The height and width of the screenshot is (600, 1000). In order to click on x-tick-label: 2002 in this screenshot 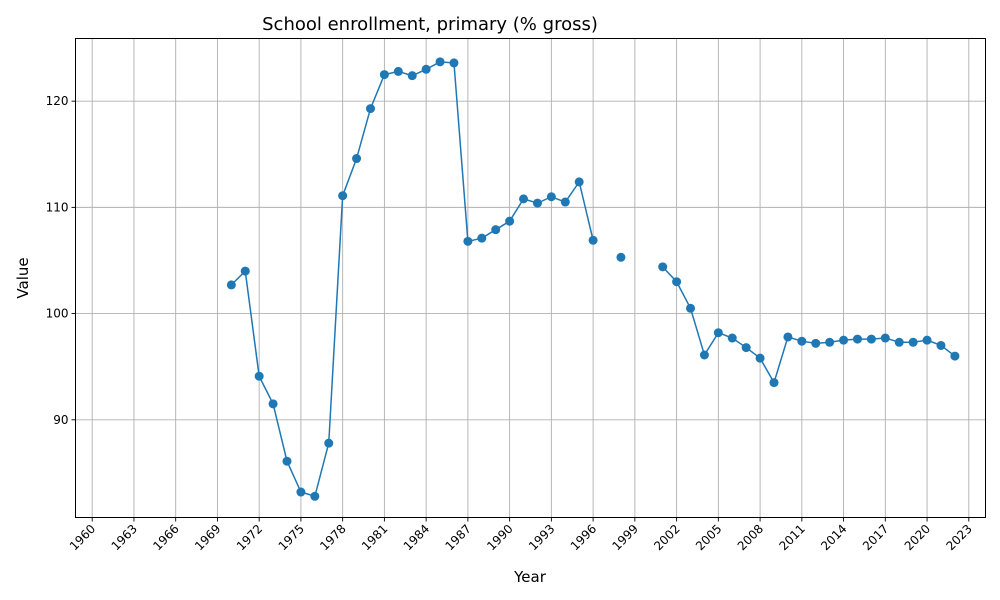, I will do `click(666, 537)`.